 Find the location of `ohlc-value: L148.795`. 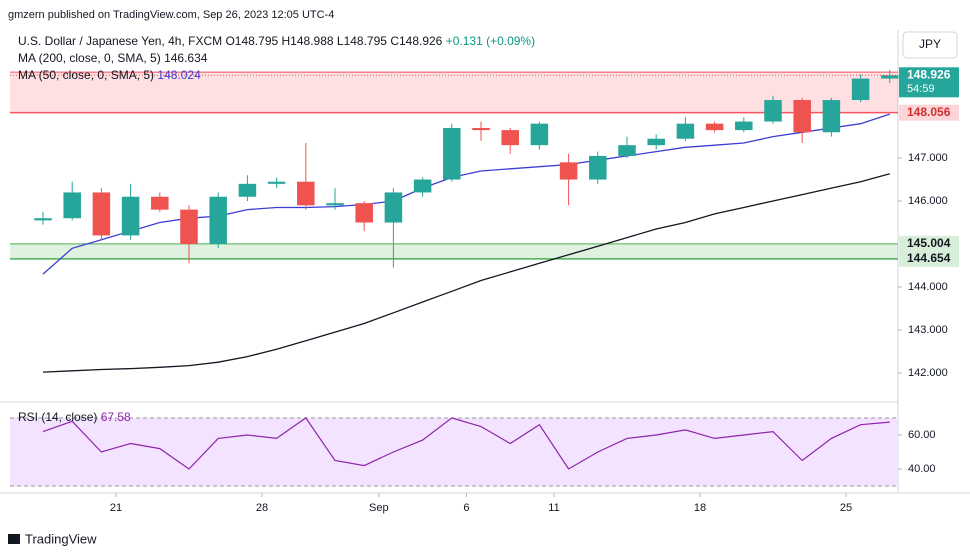

ohlc-value: L148.795 is located at coordinates (362, 41).